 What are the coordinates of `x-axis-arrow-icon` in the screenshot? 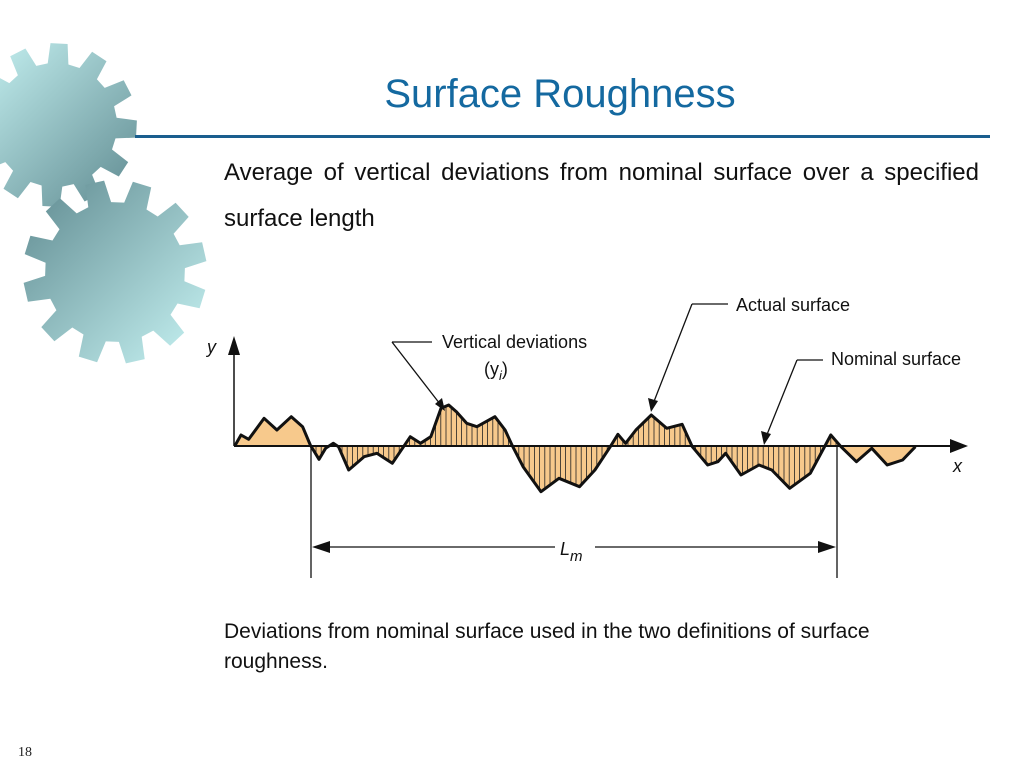 It's located at (959, 446).